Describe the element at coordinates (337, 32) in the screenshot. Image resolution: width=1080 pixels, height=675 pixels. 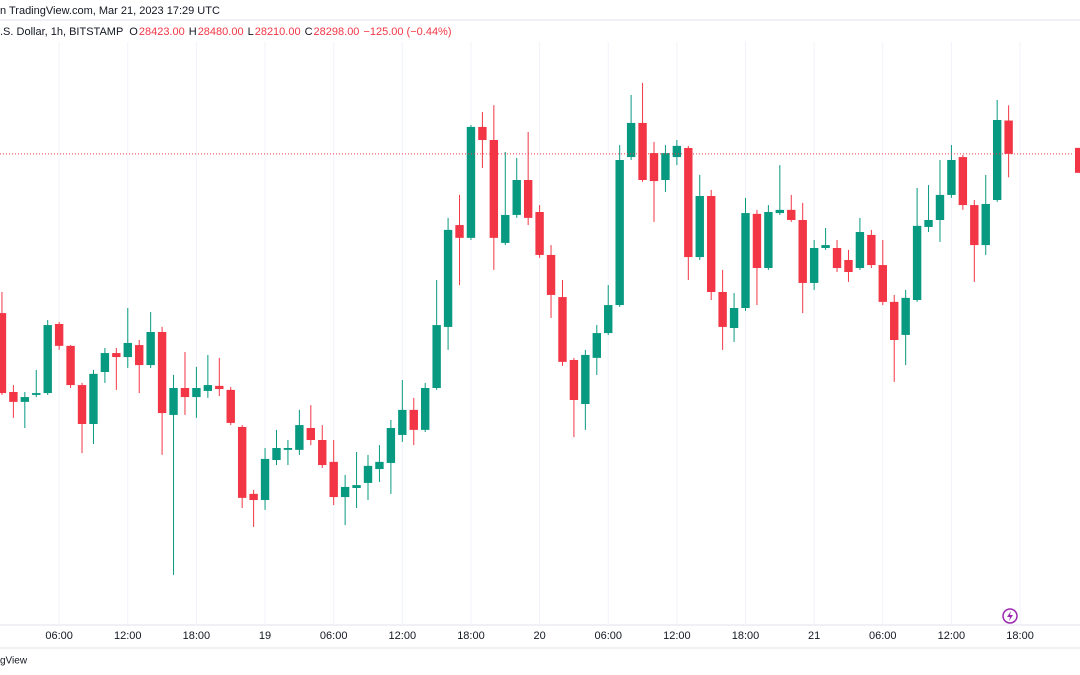
I see `ohlc-value: 28298.00` at that location.